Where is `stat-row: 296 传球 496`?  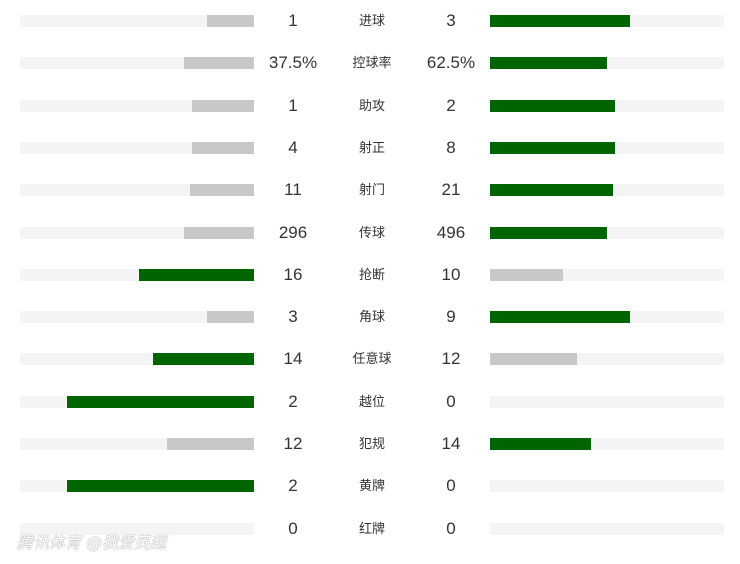
stat-row: 296 传球 496 is located at coordinates (370, 233).